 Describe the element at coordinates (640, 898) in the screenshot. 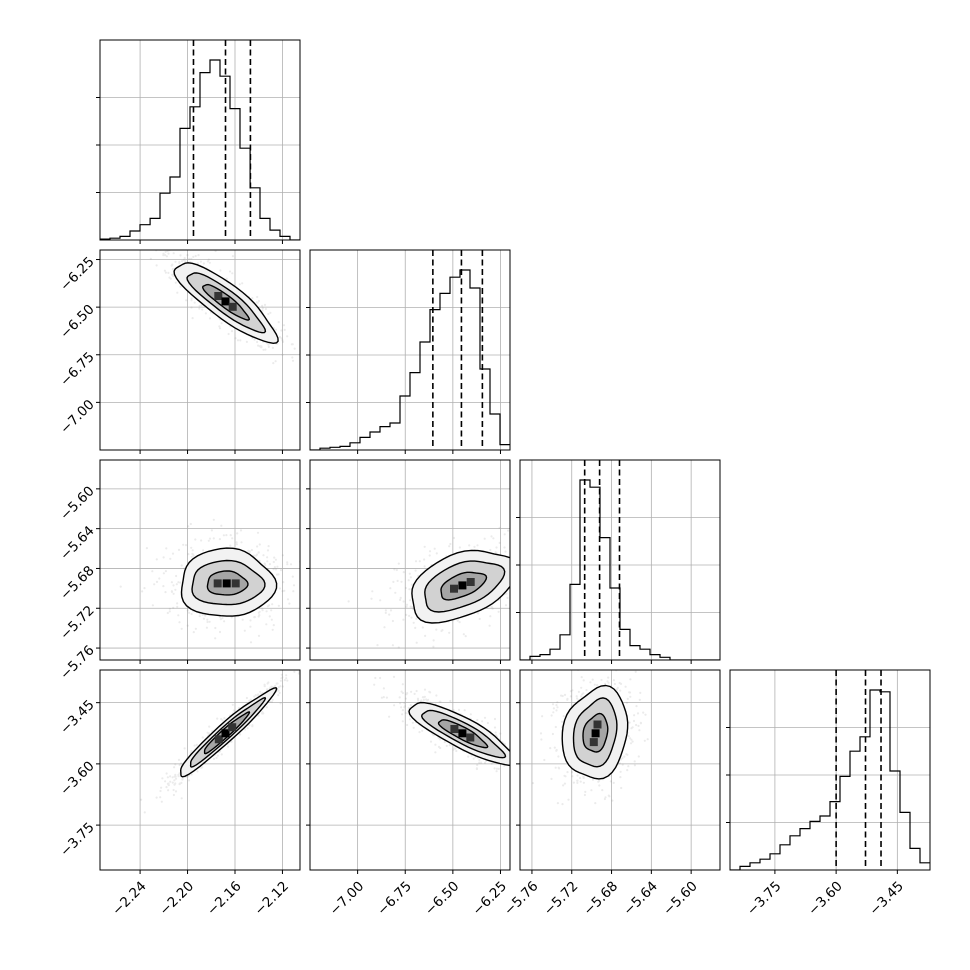

I see `x-tick-label-2-3: −5.64` at that location.